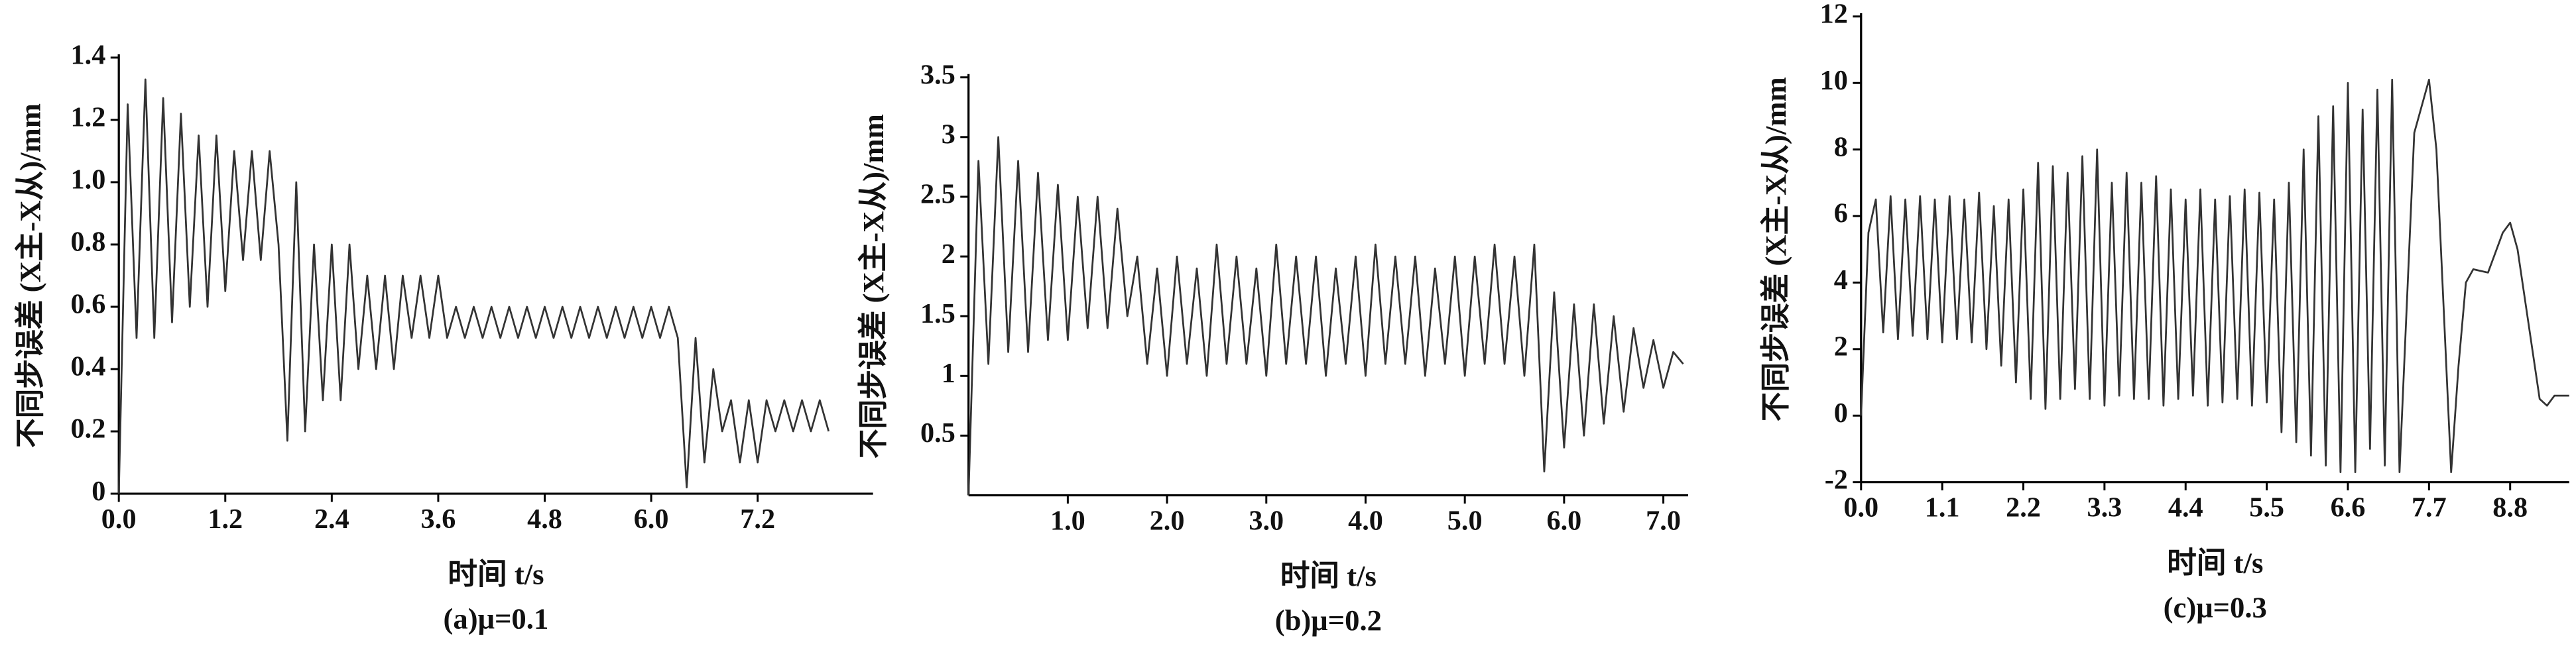 The height and width of the screenshot is (650, 2576). I want to click on y-tick-label: 3, so click(948, 134).